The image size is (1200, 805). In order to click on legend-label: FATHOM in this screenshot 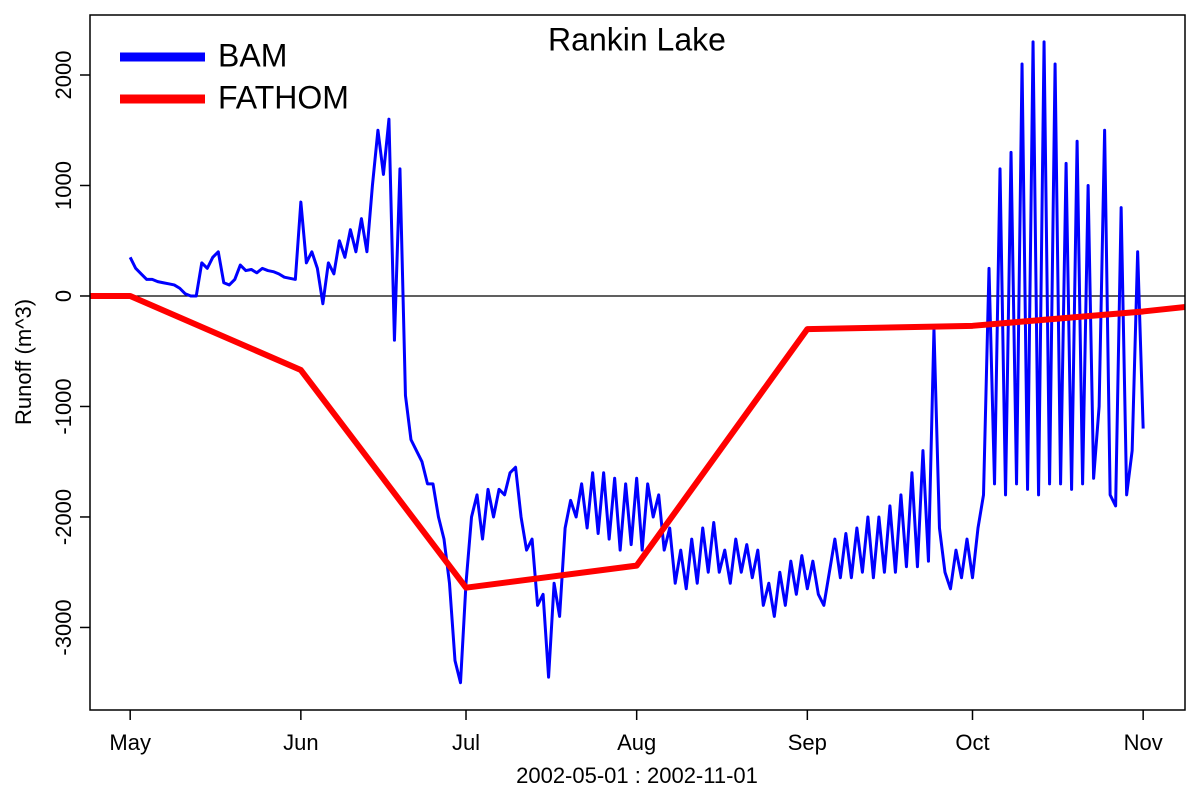, I will do `click(283, 97)`.